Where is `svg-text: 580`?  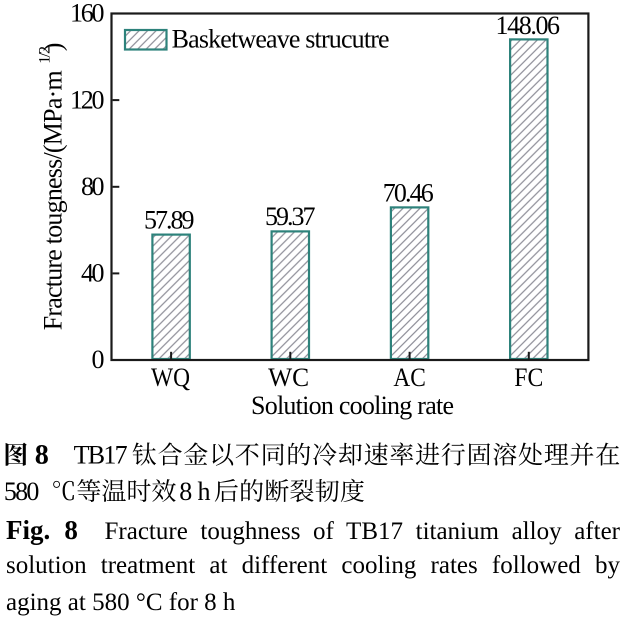 svg-text: 580 is located at coordinates (22, 491).